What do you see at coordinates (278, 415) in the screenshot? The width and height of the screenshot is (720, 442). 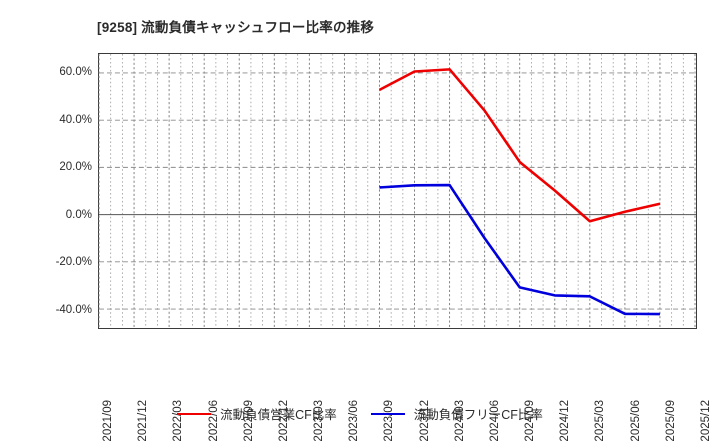 I see `legend-label: 流動負債営業CF比率` at bounding box center [278, 415].